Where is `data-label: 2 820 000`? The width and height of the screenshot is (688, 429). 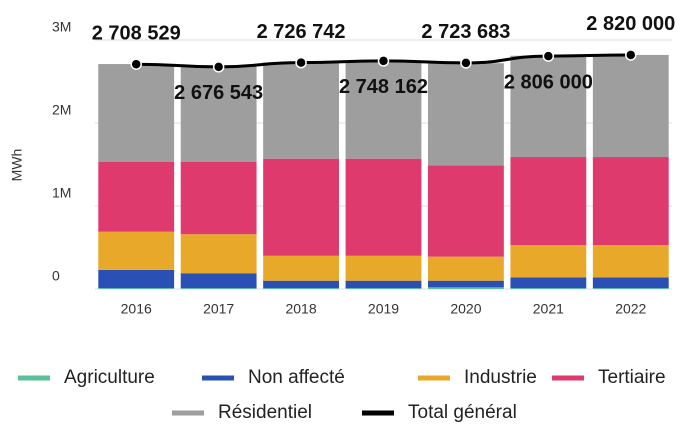
data-label: 2 820 000 is located at coordinates (630, 24).